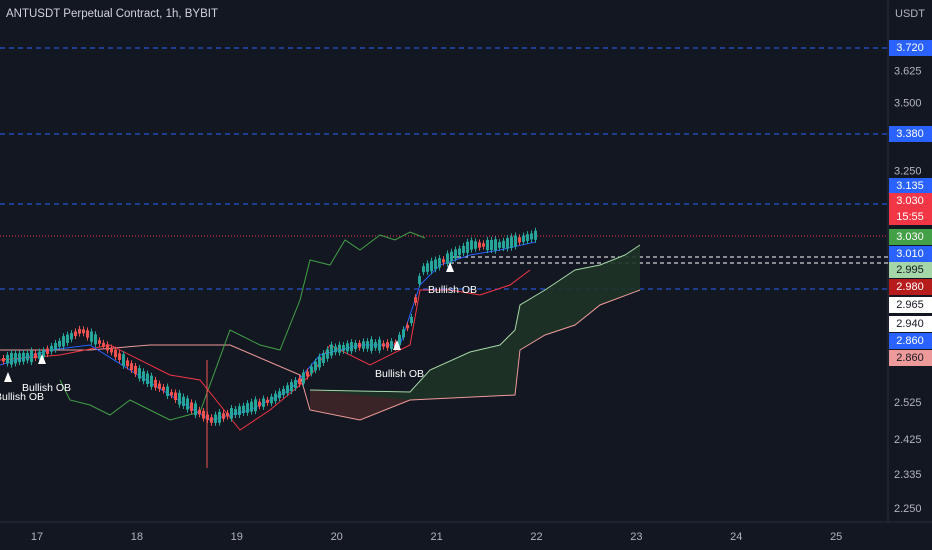 This screenshot has width=932, height=550. I want to click on price-tag-label: 3.030, so click(910, 237).